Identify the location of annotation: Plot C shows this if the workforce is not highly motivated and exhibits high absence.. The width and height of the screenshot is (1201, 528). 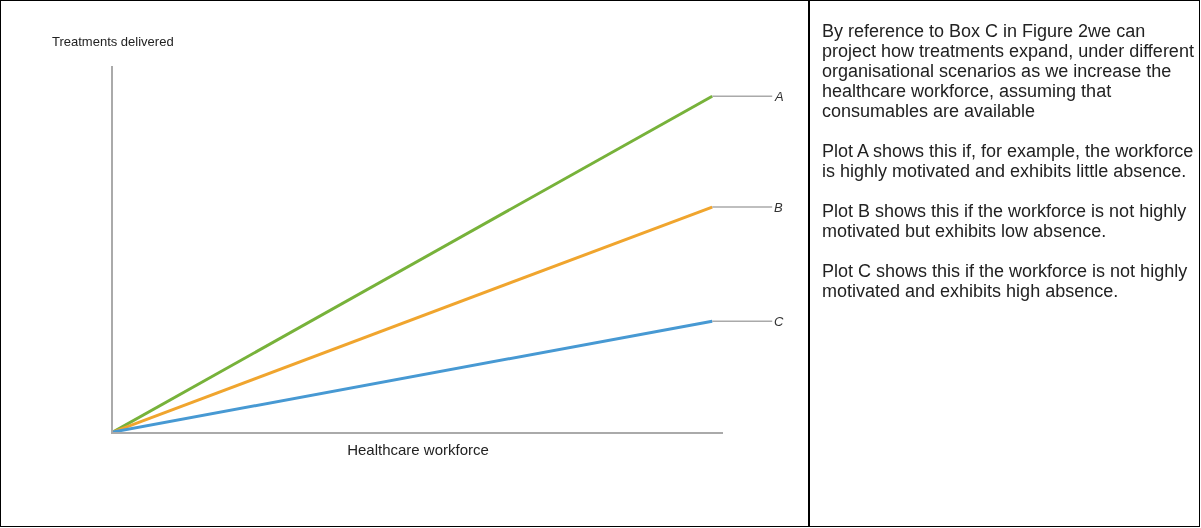
(1005, 281).